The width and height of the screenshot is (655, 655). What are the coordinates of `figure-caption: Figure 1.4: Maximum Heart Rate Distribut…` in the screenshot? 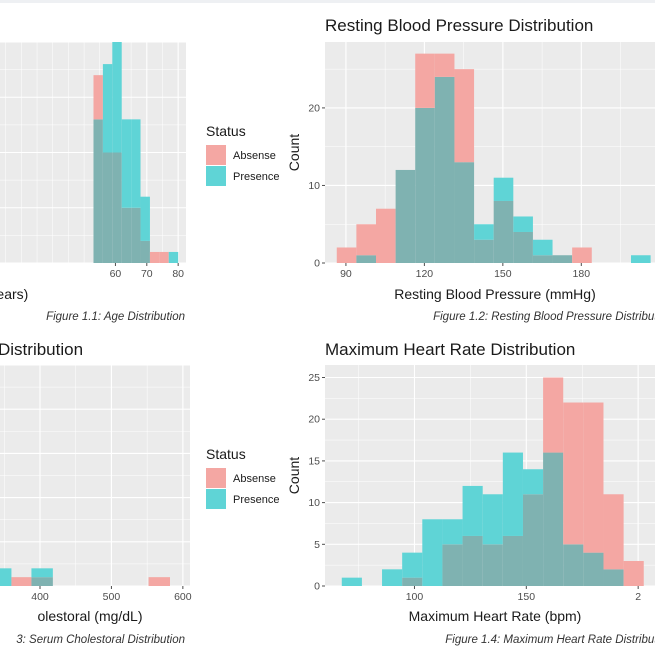 It's located at (550, 640).